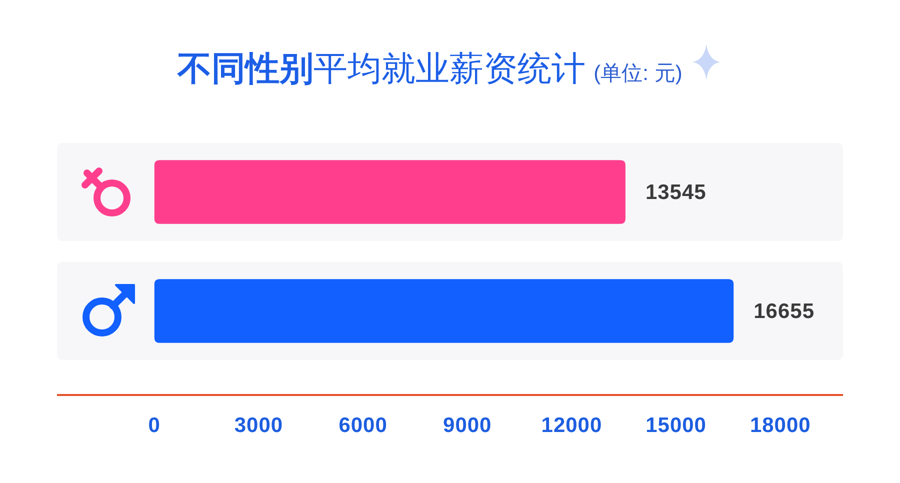 Image resolution: width=900 pixels, height=483 pixels. I want to click on x-tick-label: 15000, so click(676, 425).